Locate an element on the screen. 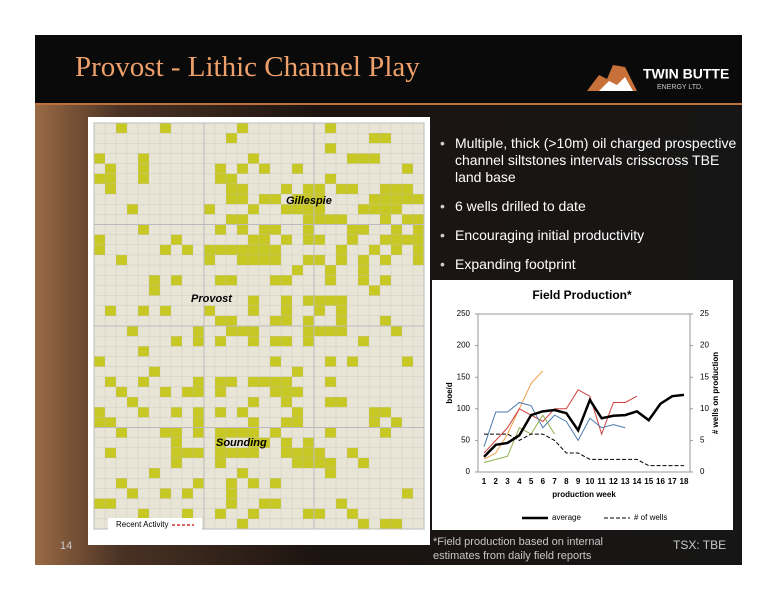 Image resolution: width=776 pixels, height=600 pixels. x-tick-label: 9 is located at coordinates (578, 481).